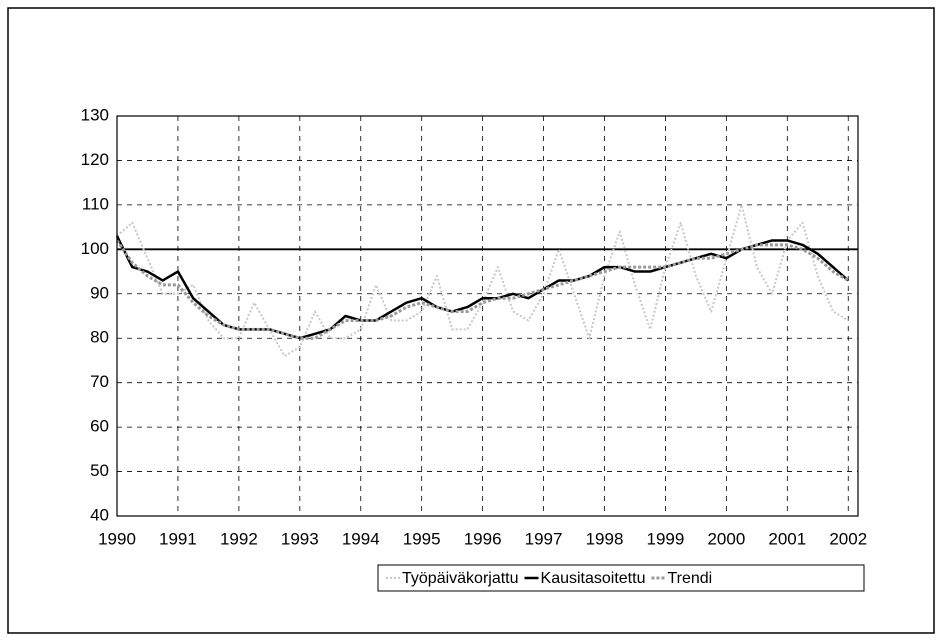  I want to click on y-tick-label: 90, so click(99, 292).